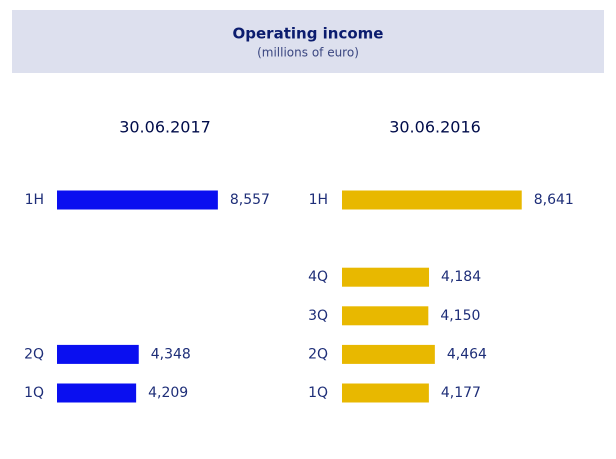 This screenshot has width=616, height=459. Describe the element at coordinates (318, 277) in the screenshot. I see `category-label: 4Q` at that location.